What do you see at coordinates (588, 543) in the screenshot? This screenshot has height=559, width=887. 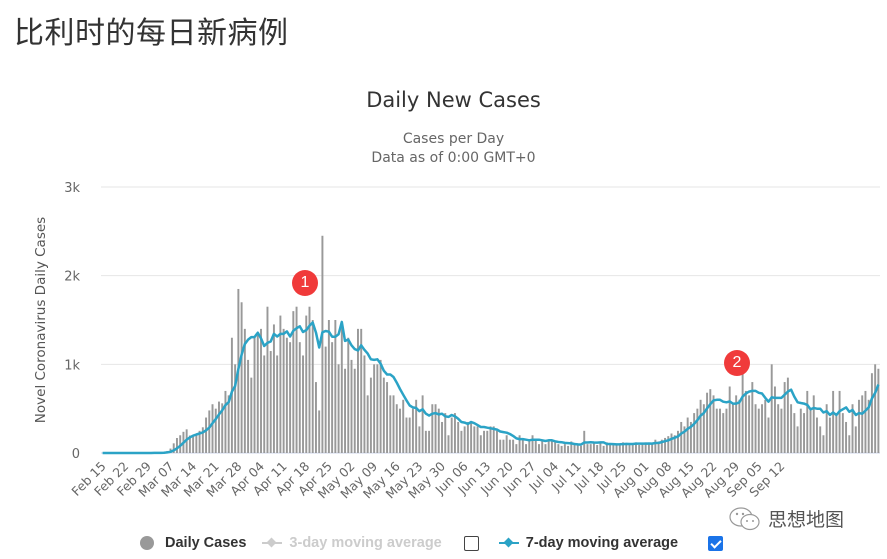 I see `legend-item-7day-avg: 7-day moving average` at bounding box center [588, 543].